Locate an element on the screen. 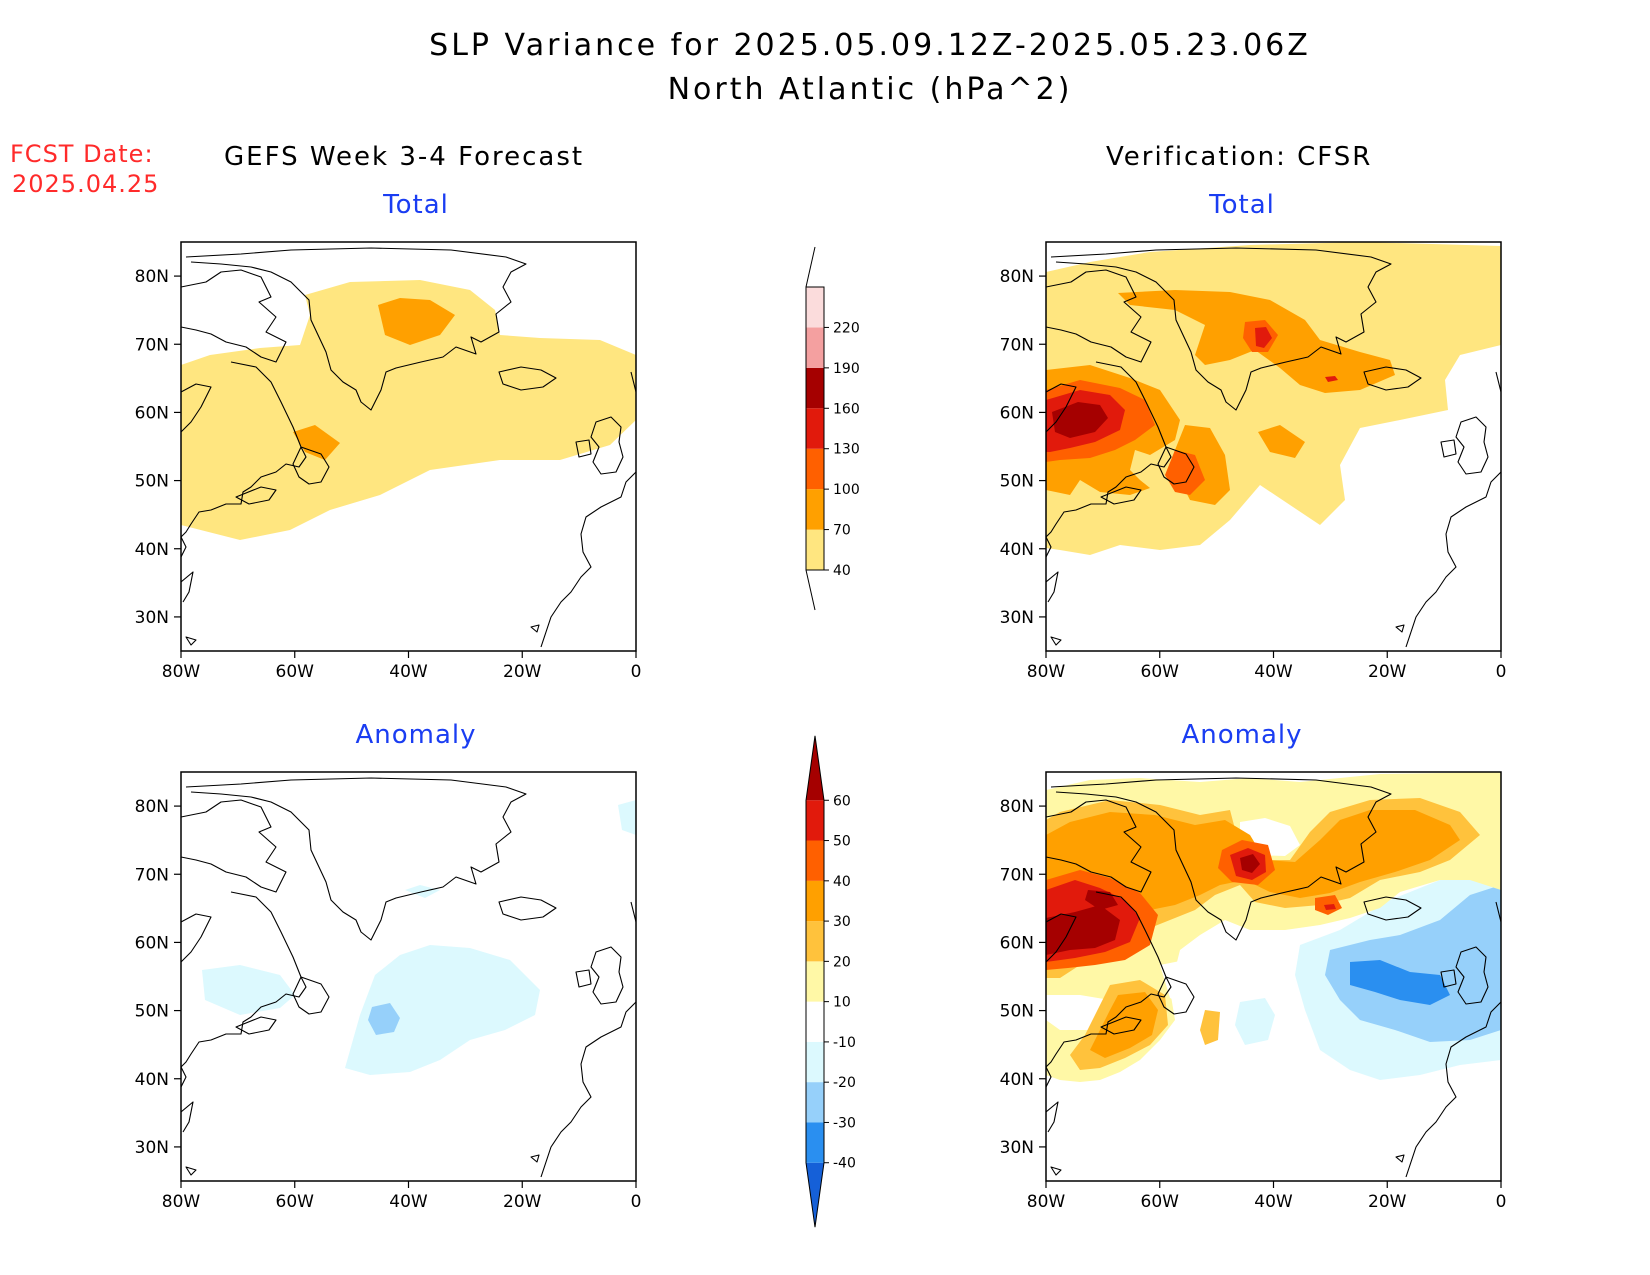 This screenshot has height=1275, width=1650. verification-anomaly-lat-label: 50N is located at coordinates (1017, 1012).